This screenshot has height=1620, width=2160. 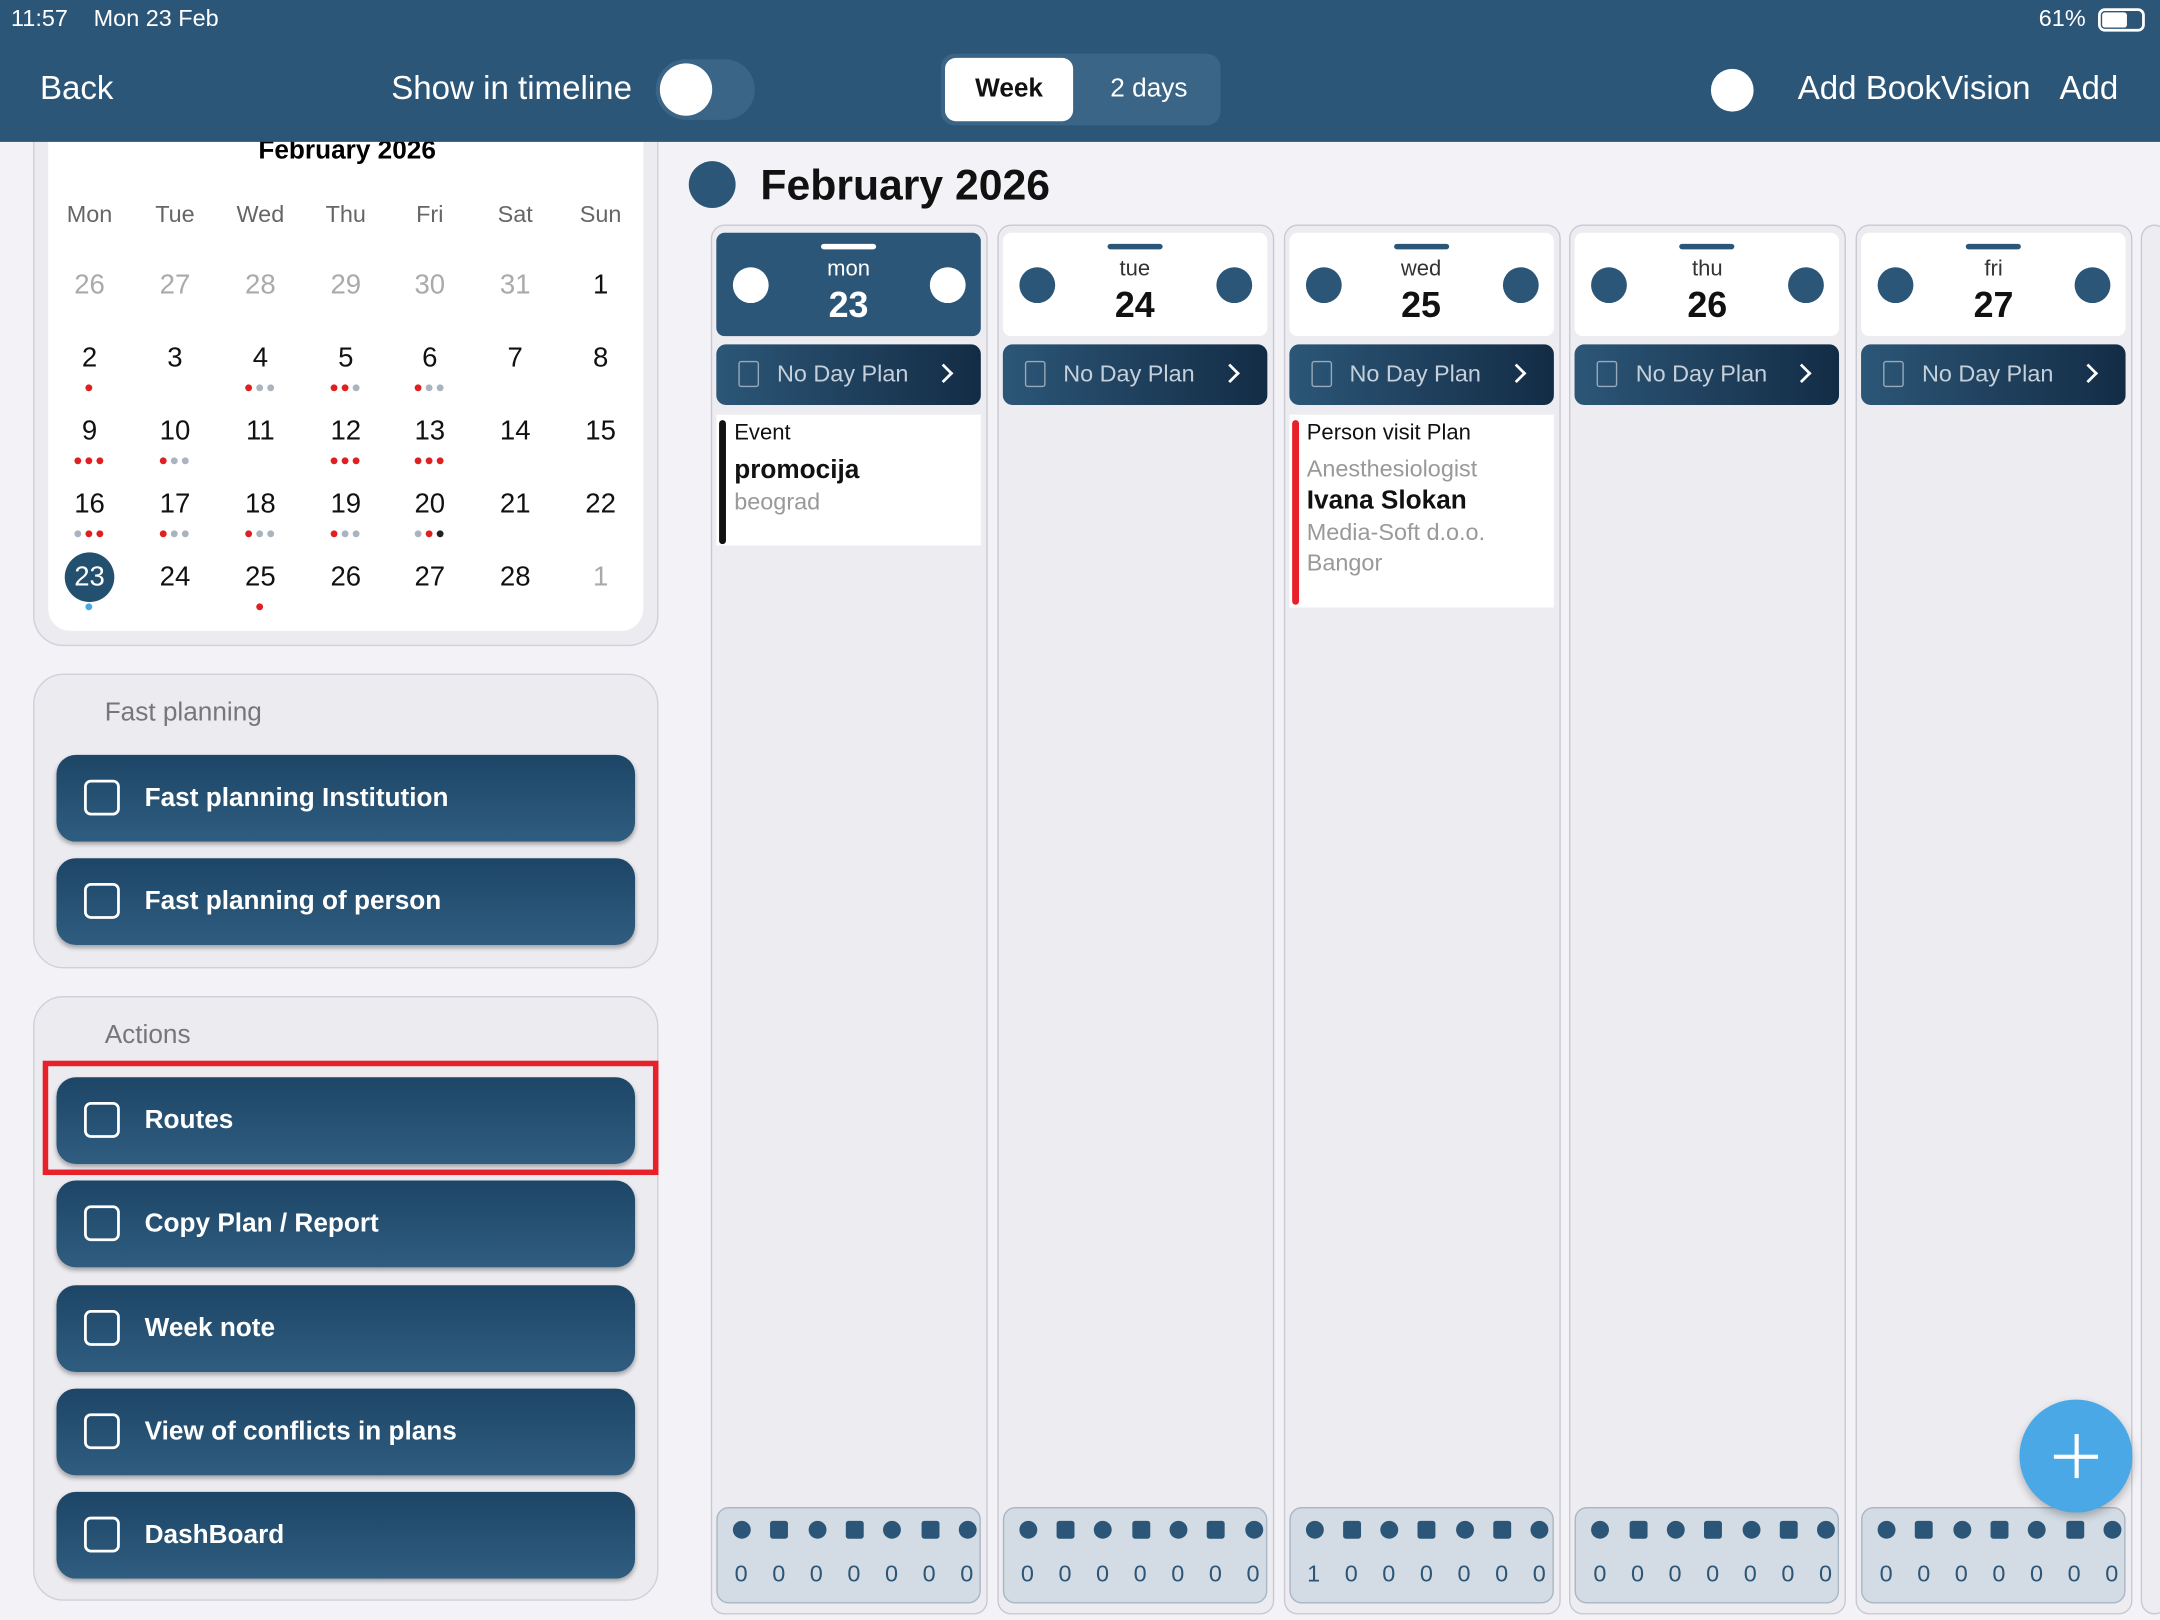 I want to click on action-button: Week note, so click(x=346, y=1328).